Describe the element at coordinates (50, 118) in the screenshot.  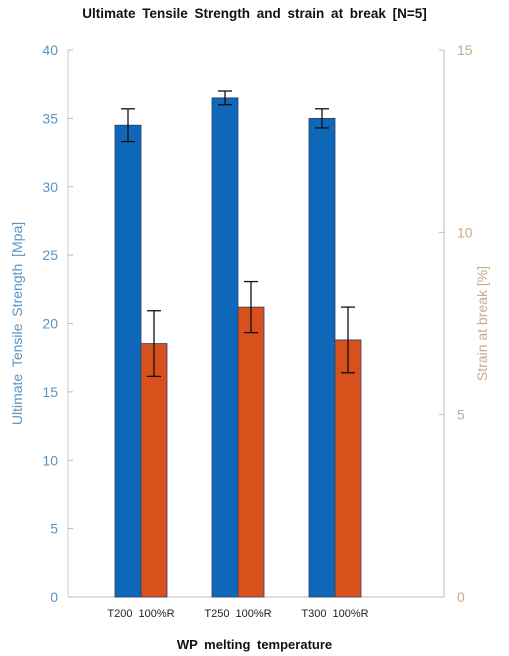
I see `left-tick-label: 35` at that location.